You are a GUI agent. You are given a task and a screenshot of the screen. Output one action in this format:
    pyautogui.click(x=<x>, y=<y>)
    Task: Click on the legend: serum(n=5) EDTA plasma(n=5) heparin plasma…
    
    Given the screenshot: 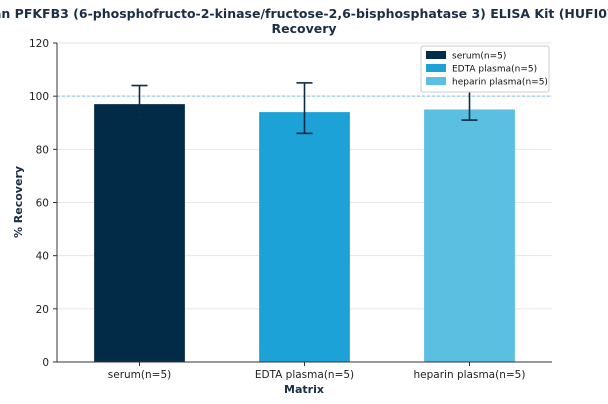 What is the action you would take?
    pyautogui.click(x=485, y=69)
    